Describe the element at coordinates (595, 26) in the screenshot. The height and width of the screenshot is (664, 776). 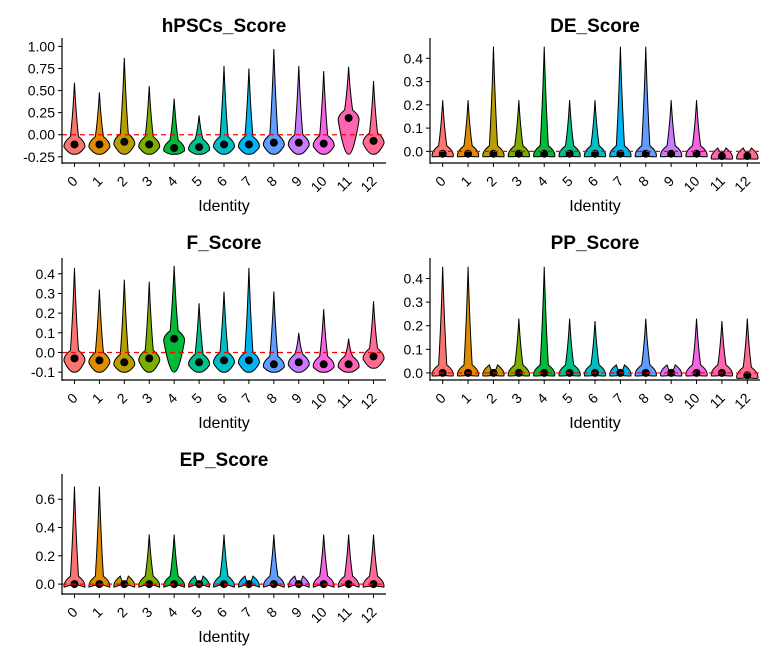
I see `panel-title: DE_Score` at that location.